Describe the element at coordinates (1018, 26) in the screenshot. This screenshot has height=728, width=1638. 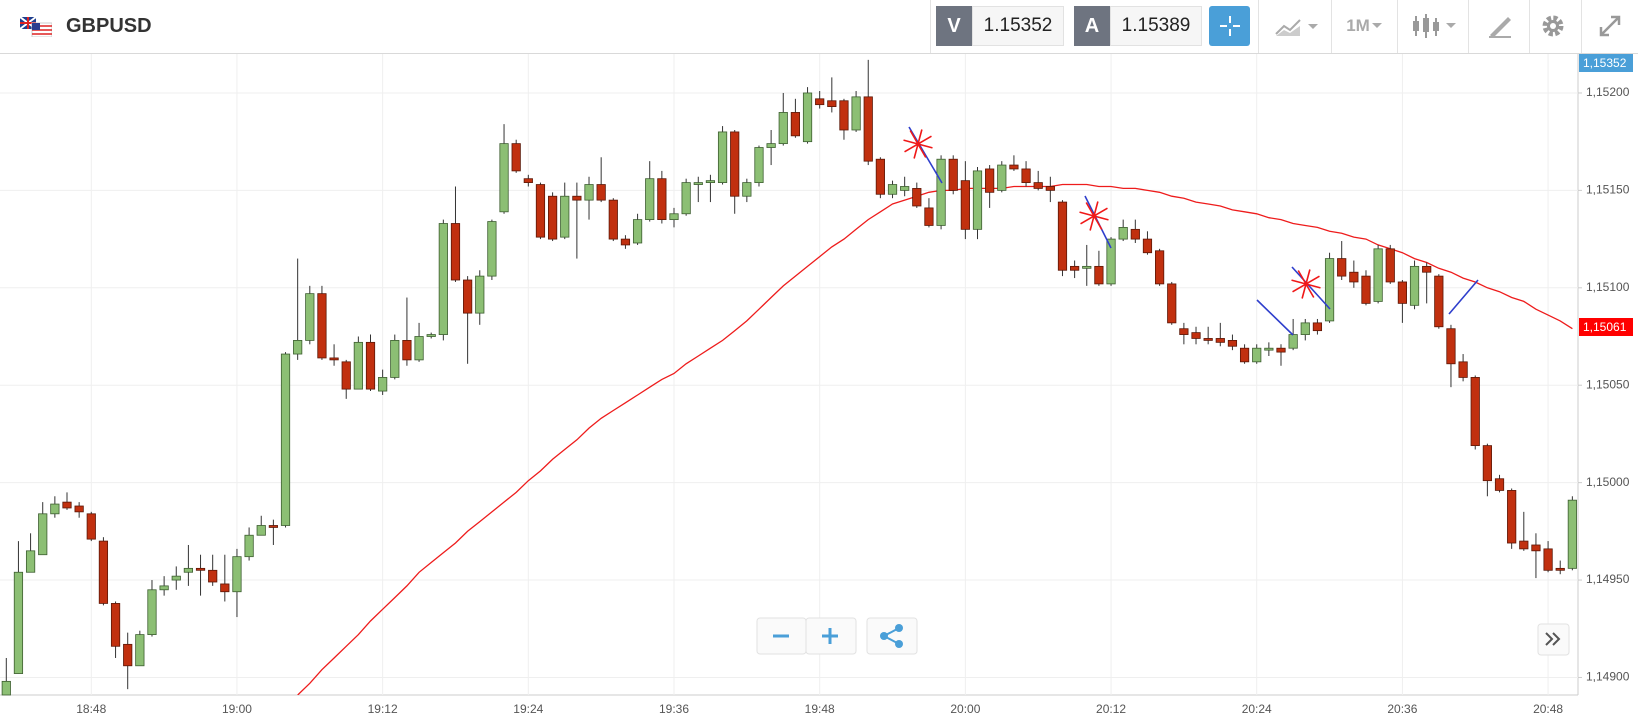
I see `sell-price: 1.15352` at that location.